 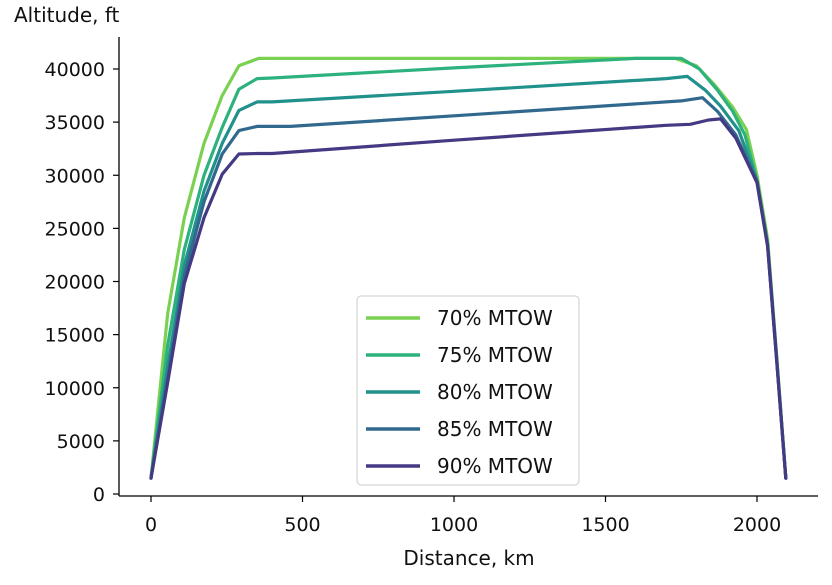 I want to click on legend-label: 75% MTOW, so click(x=495, y=355).